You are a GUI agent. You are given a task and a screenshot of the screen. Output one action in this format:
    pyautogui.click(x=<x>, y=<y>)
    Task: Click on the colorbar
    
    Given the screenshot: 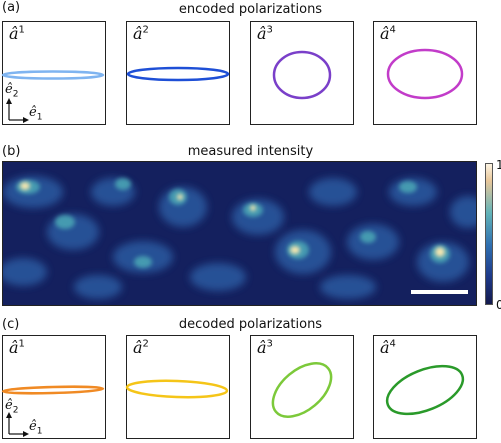 What is the action you would take?
    pyautogui.click(x=489, y=234)
    